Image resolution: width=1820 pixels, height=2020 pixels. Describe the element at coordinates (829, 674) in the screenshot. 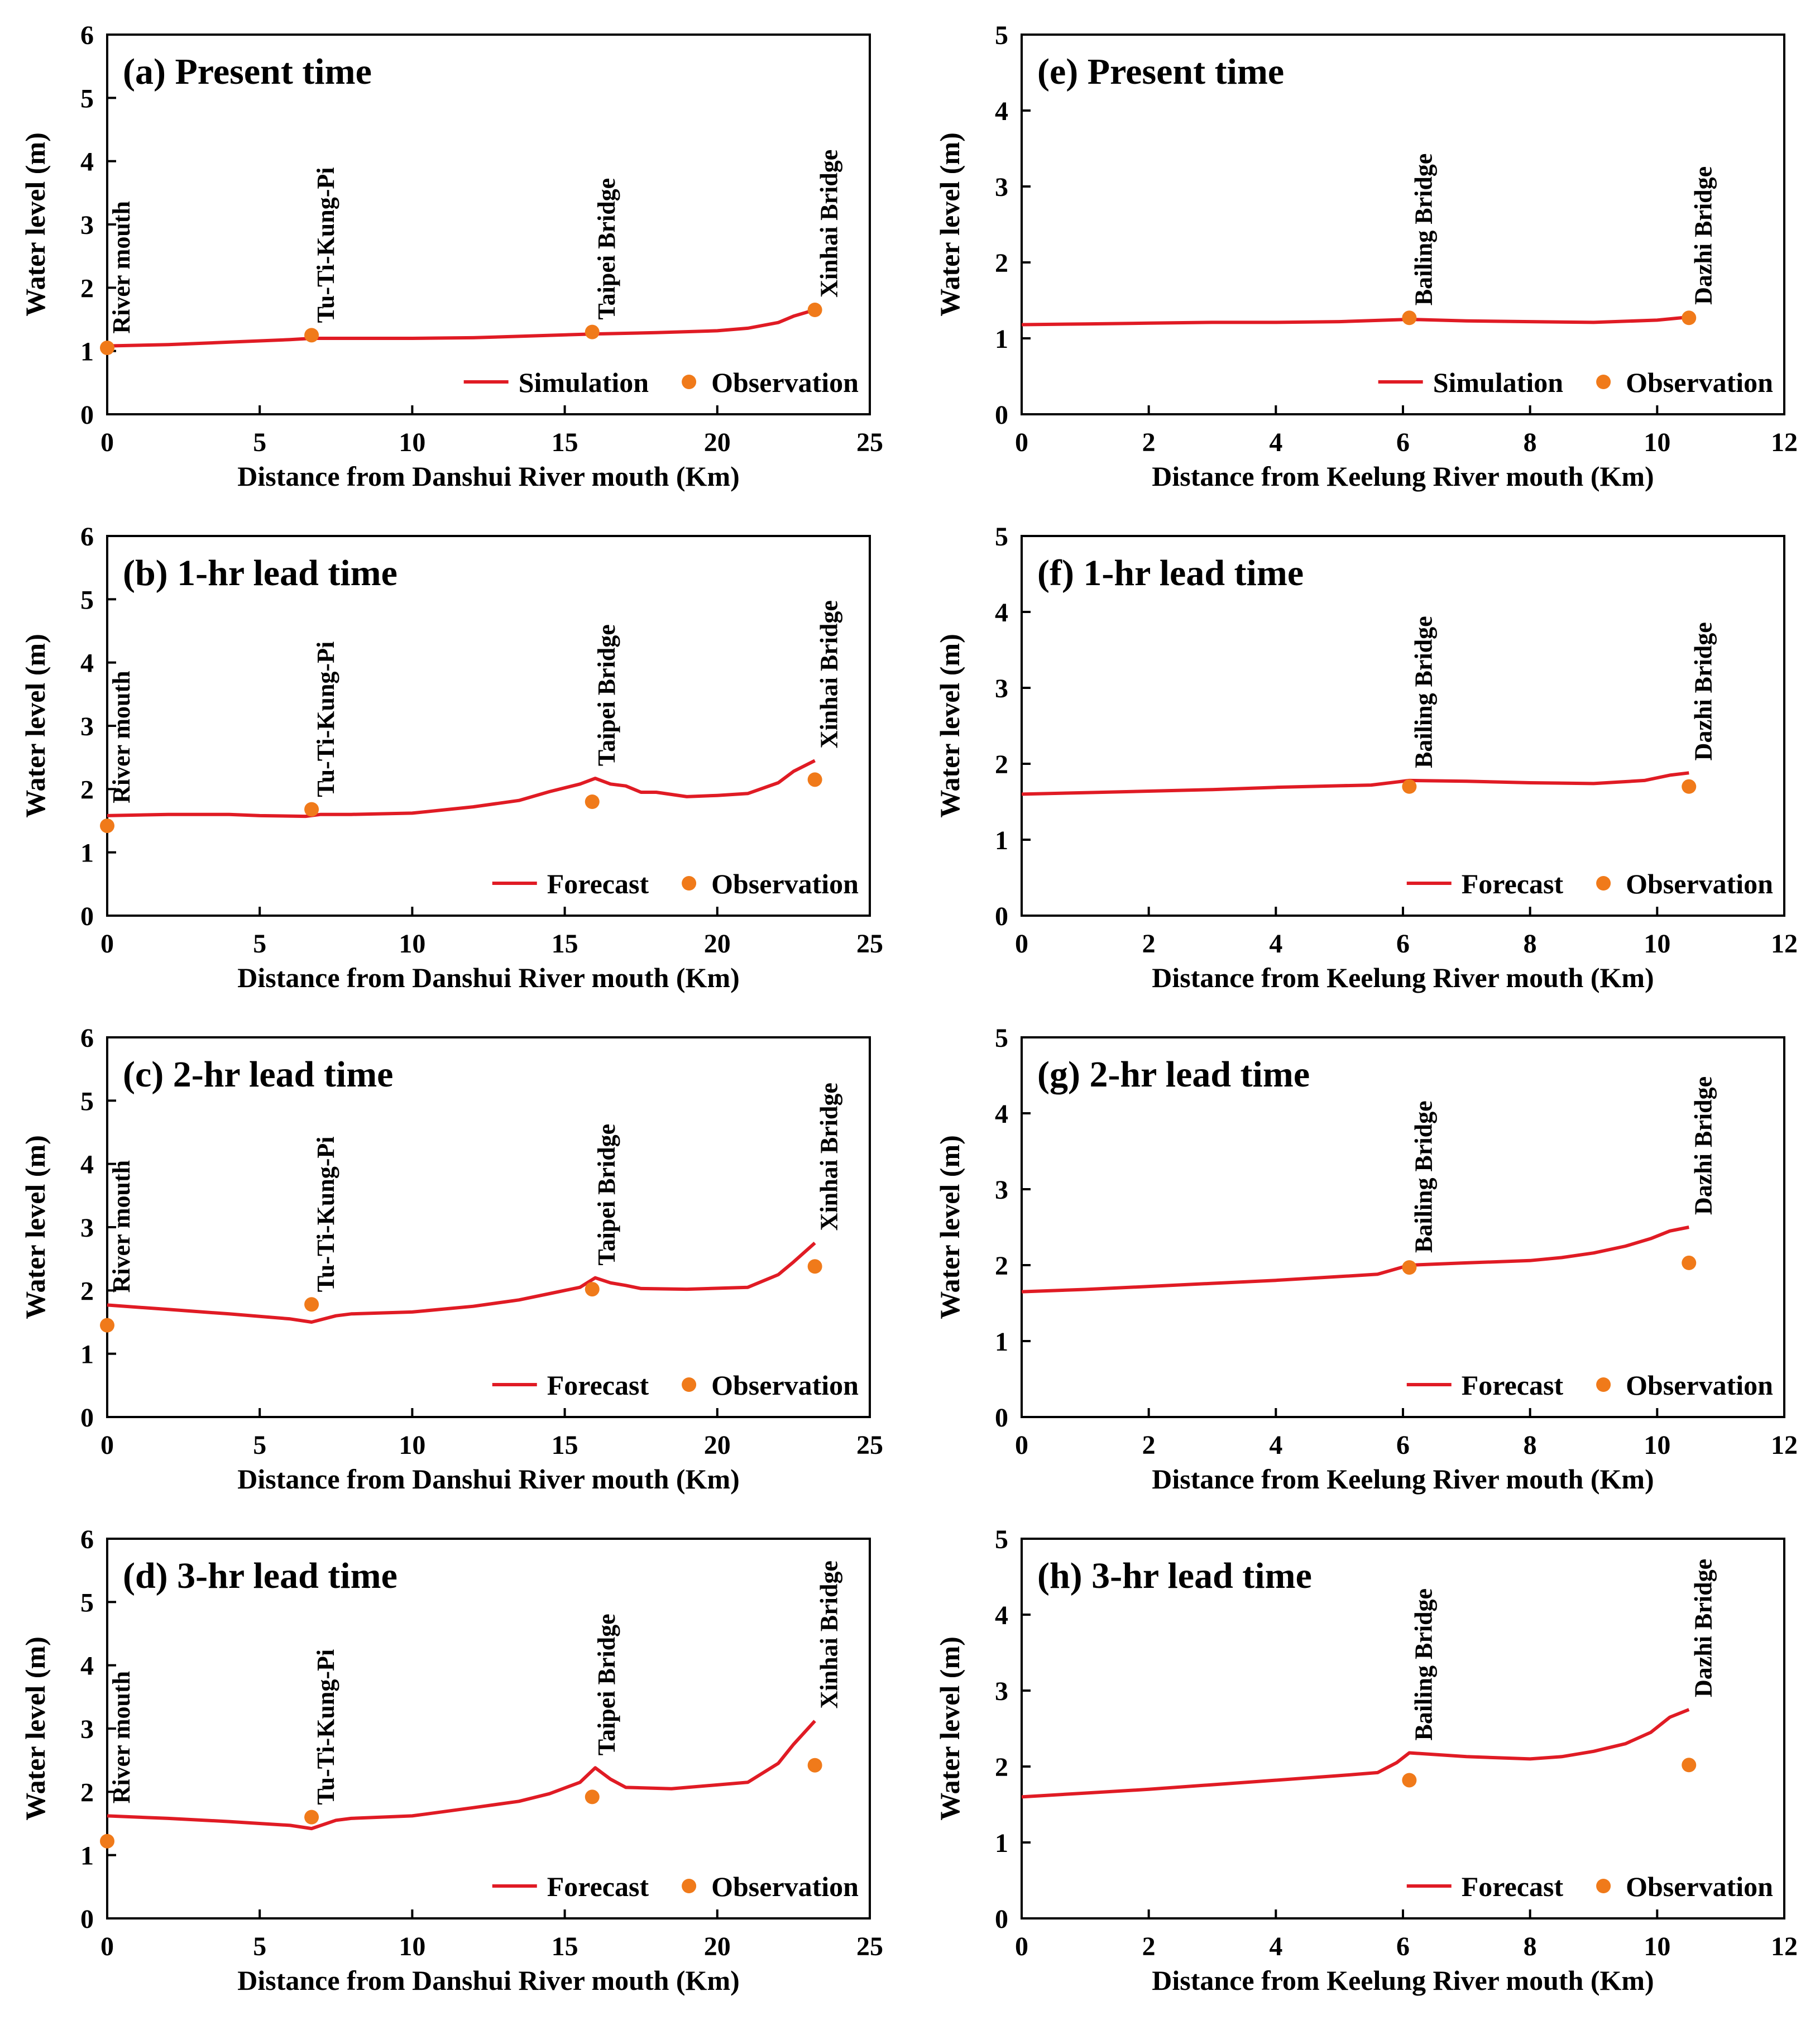

I see `station-label: Xinhai Bridge` at that location.